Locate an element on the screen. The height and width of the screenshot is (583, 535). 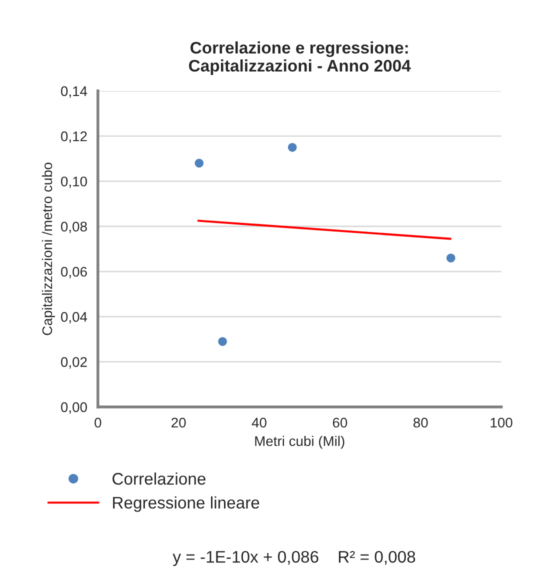
legend-label: Regressione lineare is located at coordinates (186, 504).